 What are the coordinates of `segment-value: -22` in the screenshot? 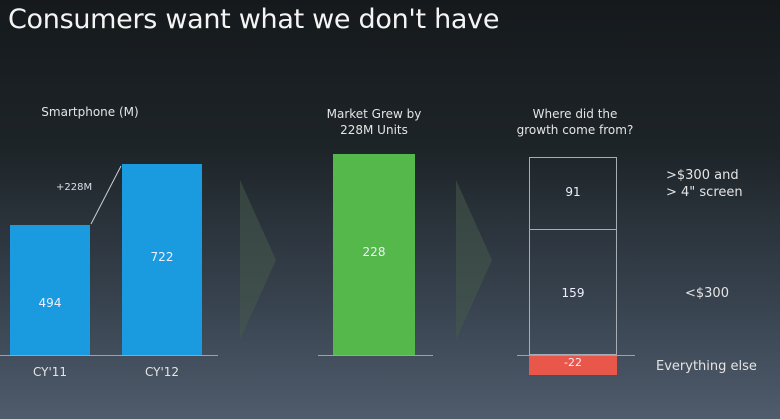 It's located at (573, 362).